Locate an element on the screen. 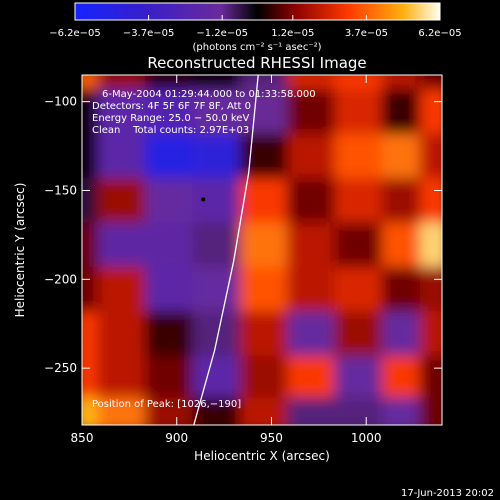 The width and height of the screenshot is (500, 500). colorbar-tick-label: 6.2e−05 is located at coordinates (439, 33).